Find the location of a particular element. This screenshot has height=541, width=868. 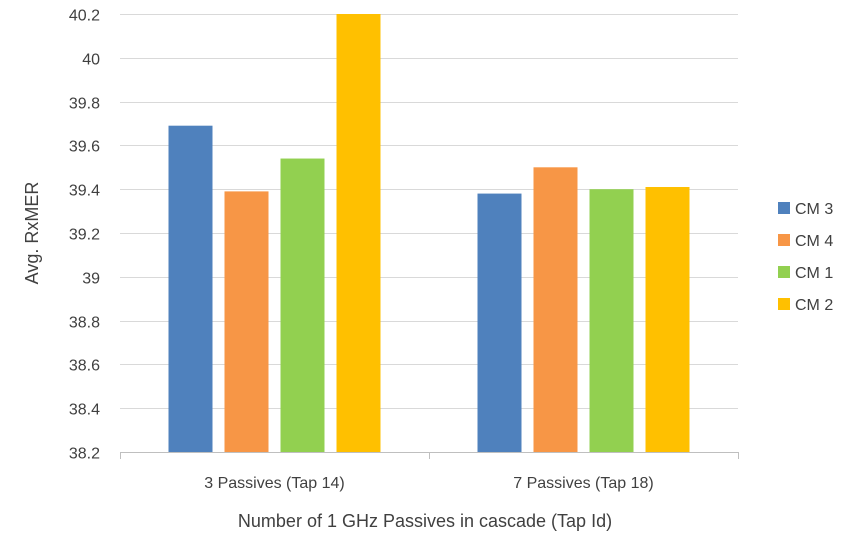

legend-label: CM 1 is located at coordinates (814, 273).